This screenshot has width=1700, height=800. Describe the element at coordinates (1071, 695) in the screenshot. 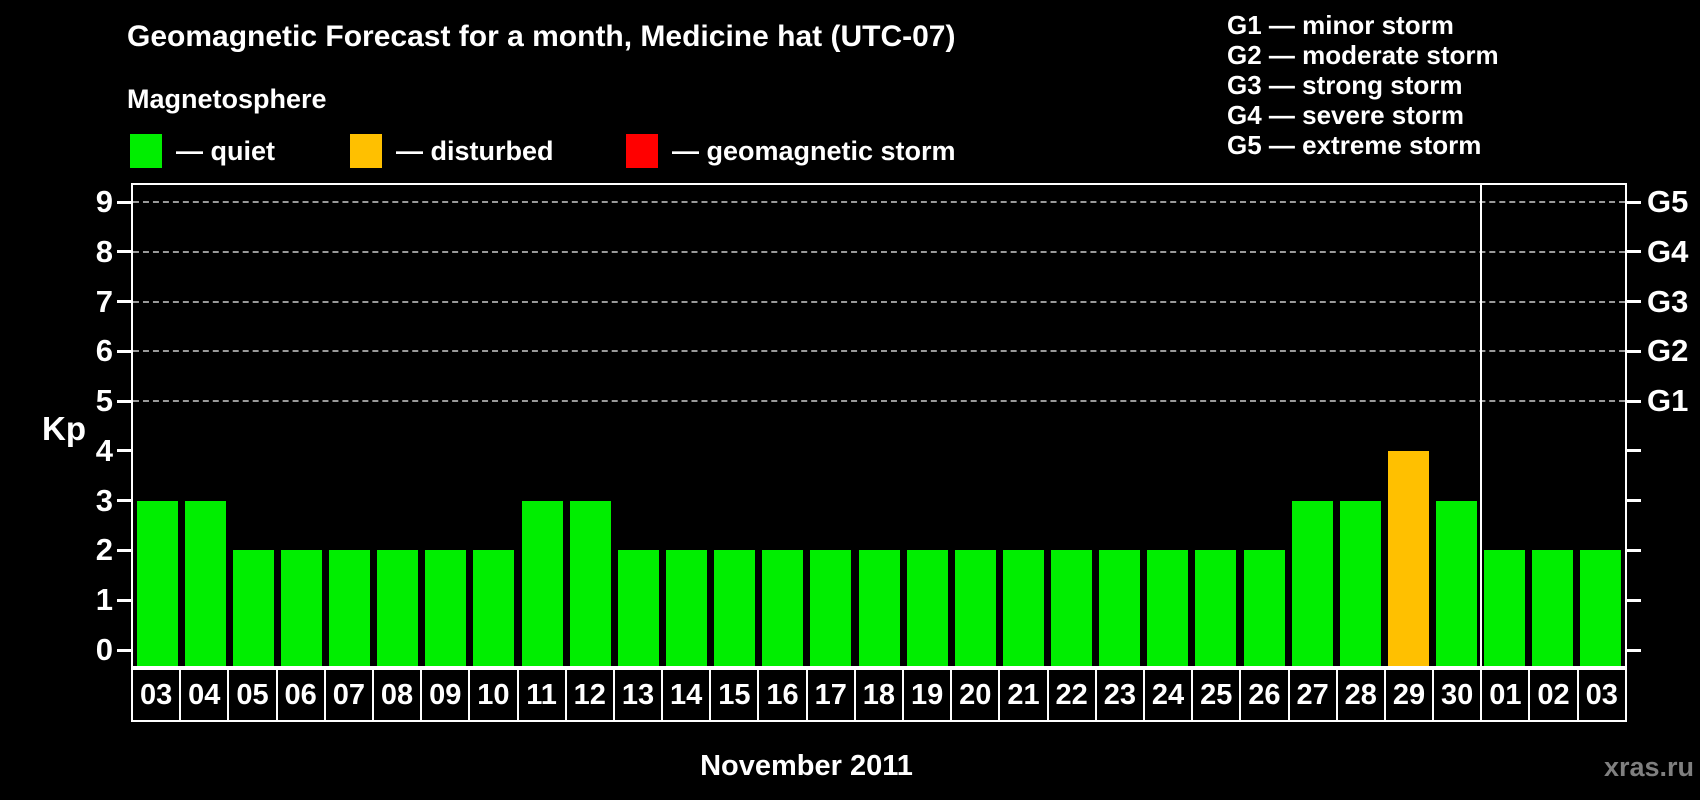

I see `day-label: 22` at that location.